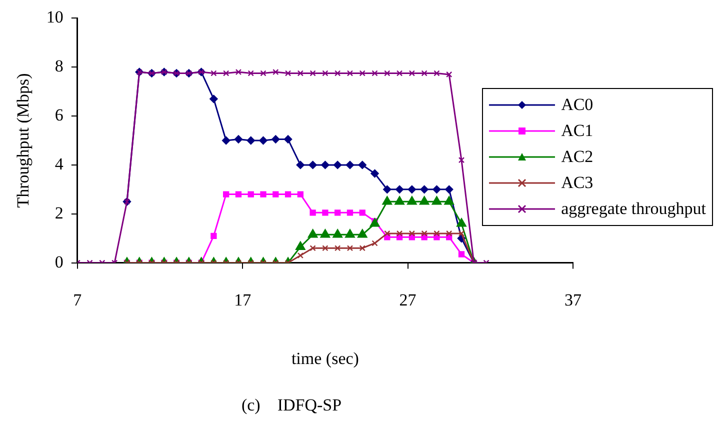  Describe the element at coordinates (573, 300) in the screenshot. I see `x-tick-label: 37` at that location.